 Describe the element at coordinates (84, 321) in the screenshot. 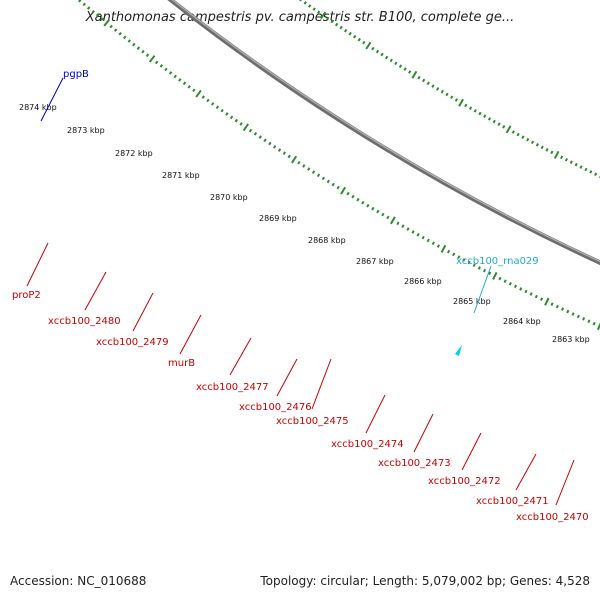

I see `gene-label: xccb100_2480` at that location.